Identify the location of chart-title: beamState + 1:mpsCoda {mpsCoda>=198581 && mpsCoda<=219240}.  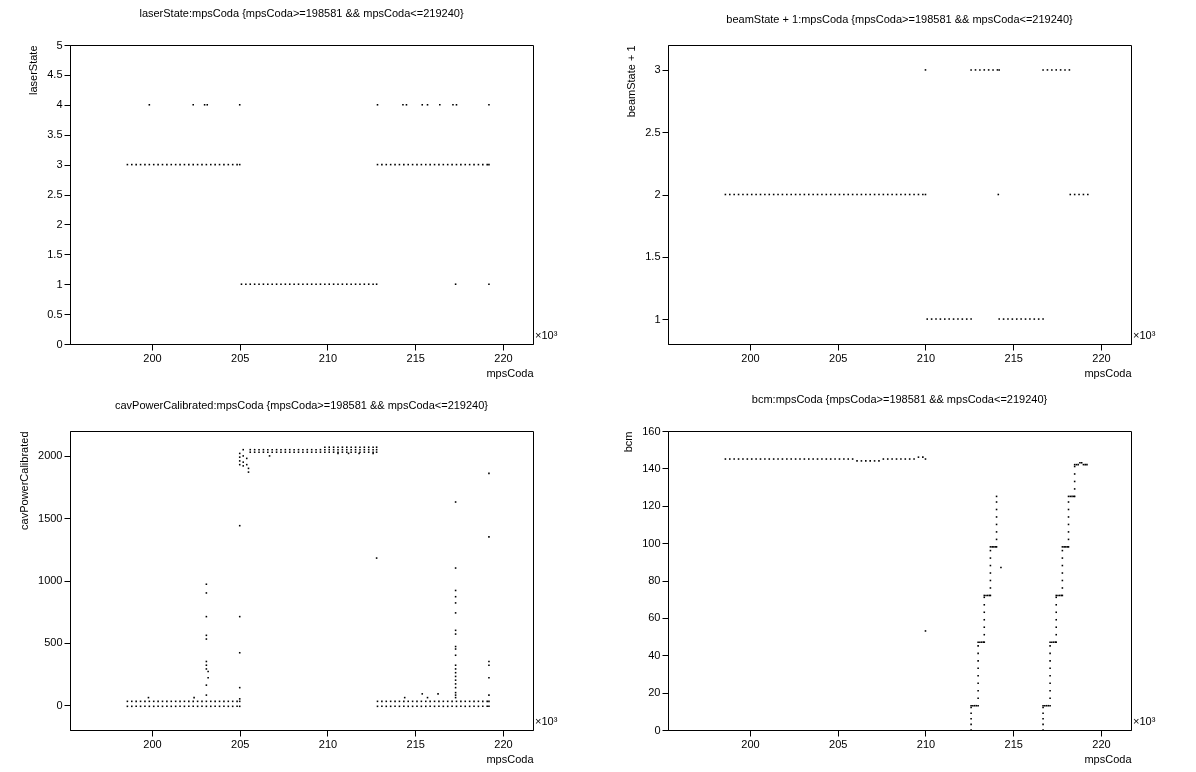
(900, 19).